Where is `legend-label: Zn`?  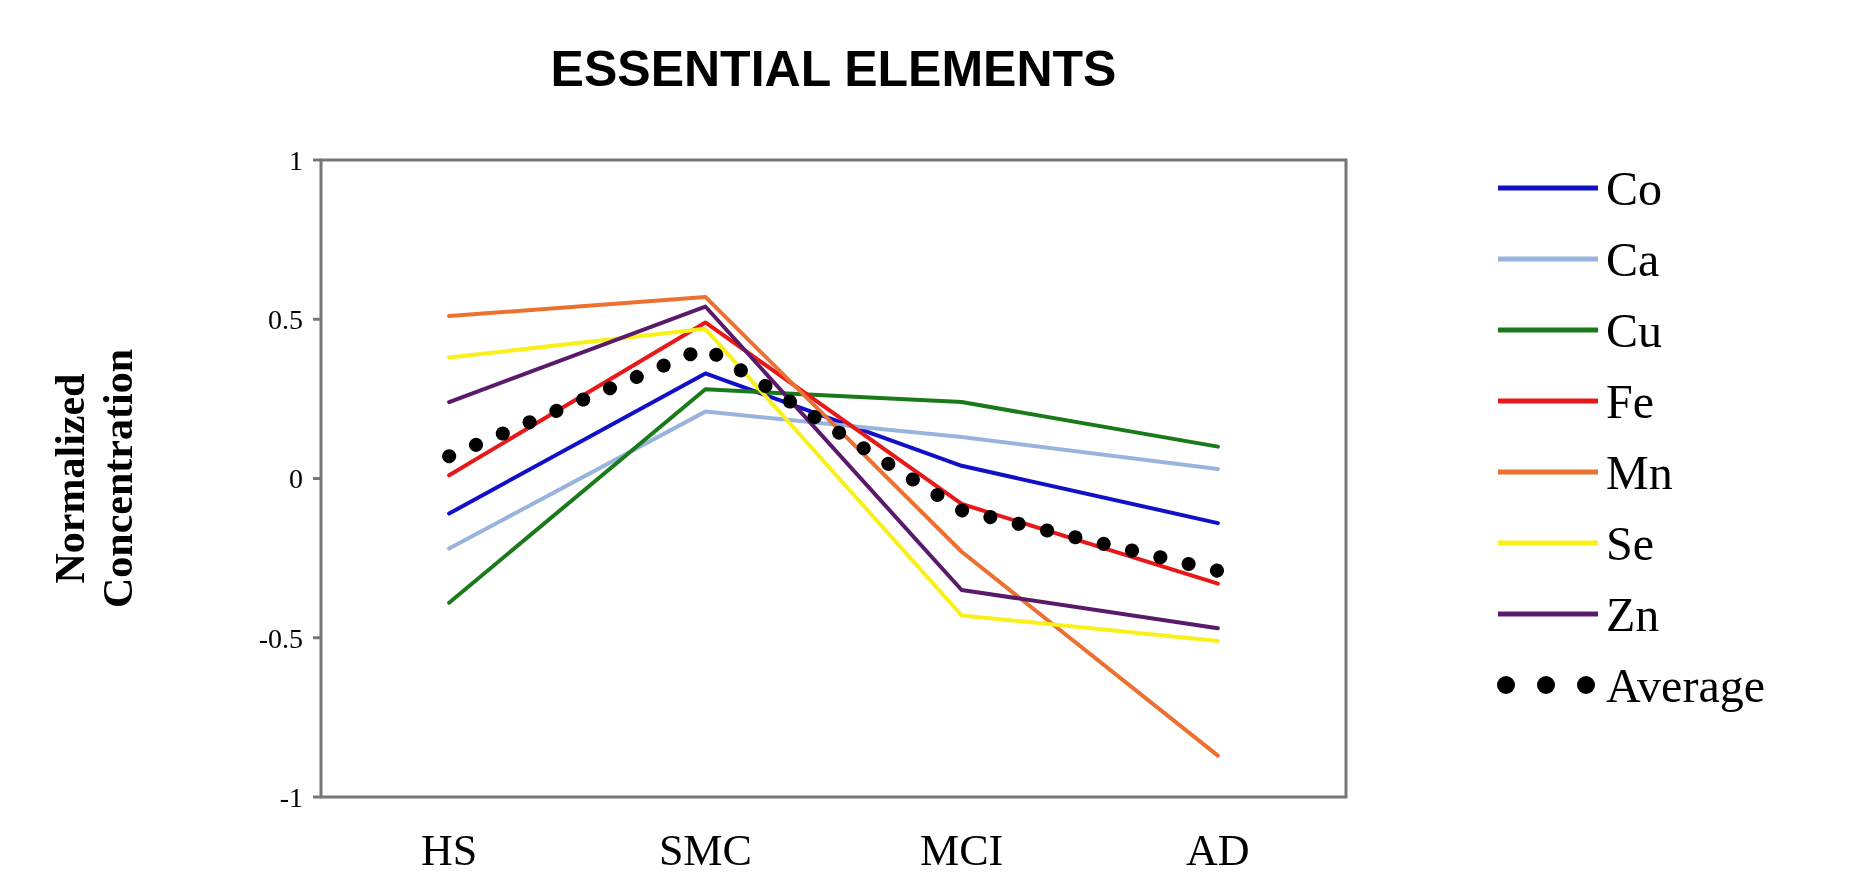 legend-label: Zn is located at coordinates (1633, 614).